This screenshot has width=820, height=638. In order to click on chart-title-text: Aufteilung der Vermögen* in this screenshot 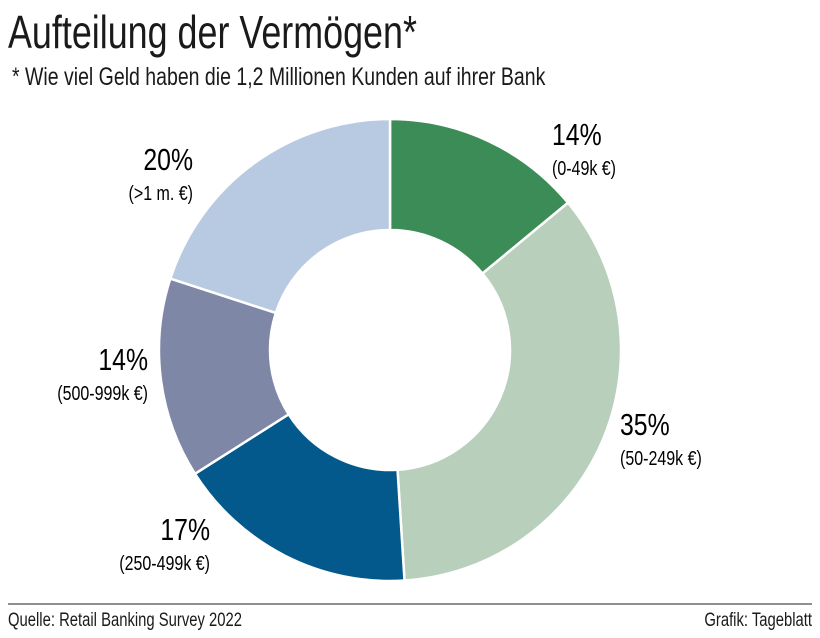, I will do `click(212, 32)`.